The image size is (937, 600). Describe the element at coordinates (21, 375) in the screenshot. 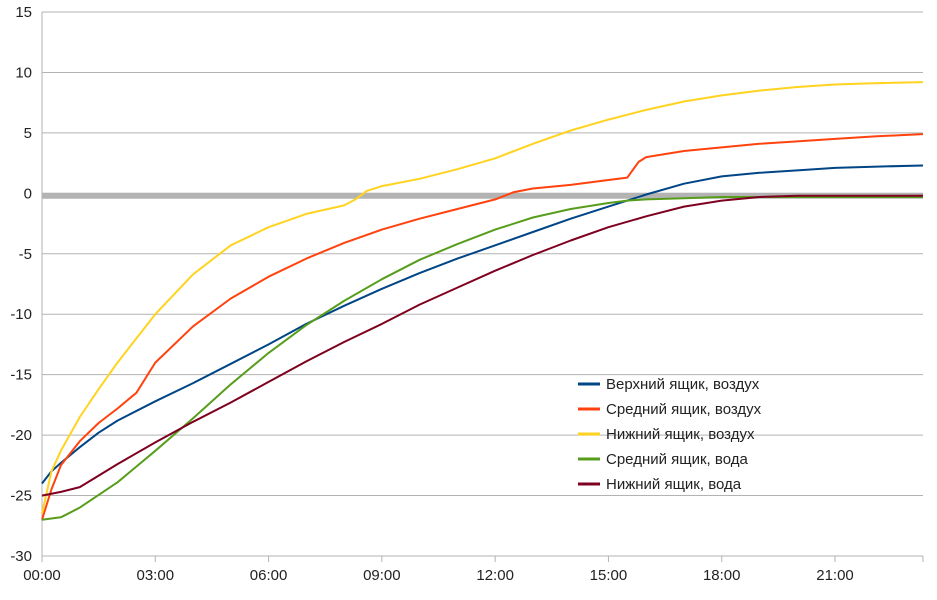

I see `y-tick-label: -15` at that location.